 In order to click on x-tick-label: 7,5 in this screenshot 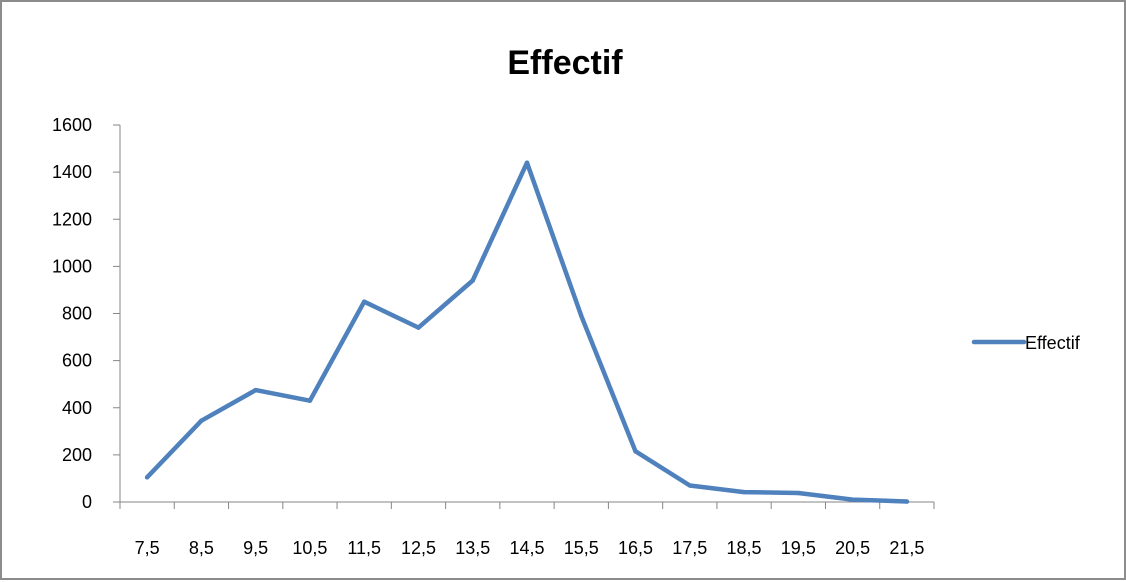, I will do `click(147, 548)`.